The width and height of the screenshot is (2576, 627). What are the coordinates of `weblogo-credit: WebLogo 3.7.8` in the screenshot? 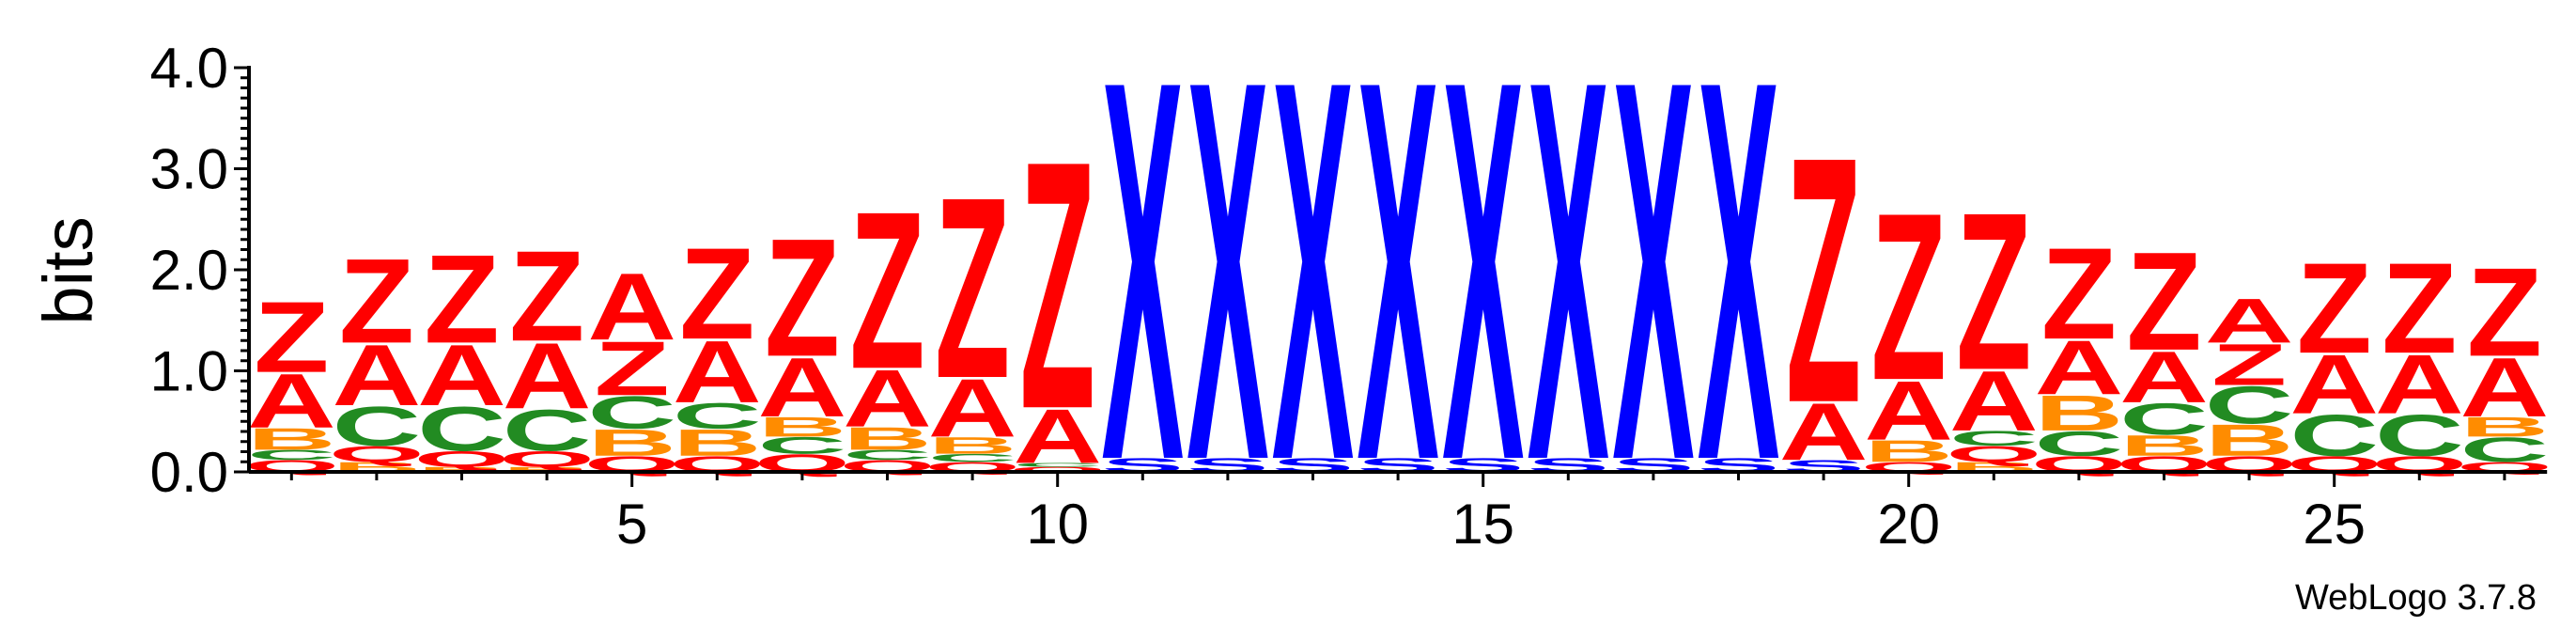 It's located at (2416, 598).